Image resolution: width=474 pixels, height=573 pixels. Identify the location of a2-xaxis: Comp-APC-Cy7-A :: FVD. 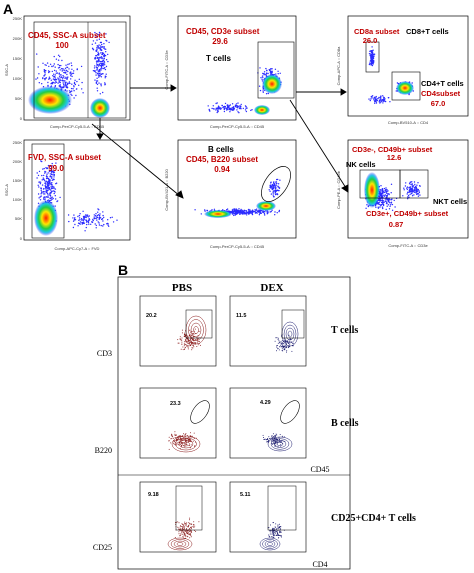
(77, 248).